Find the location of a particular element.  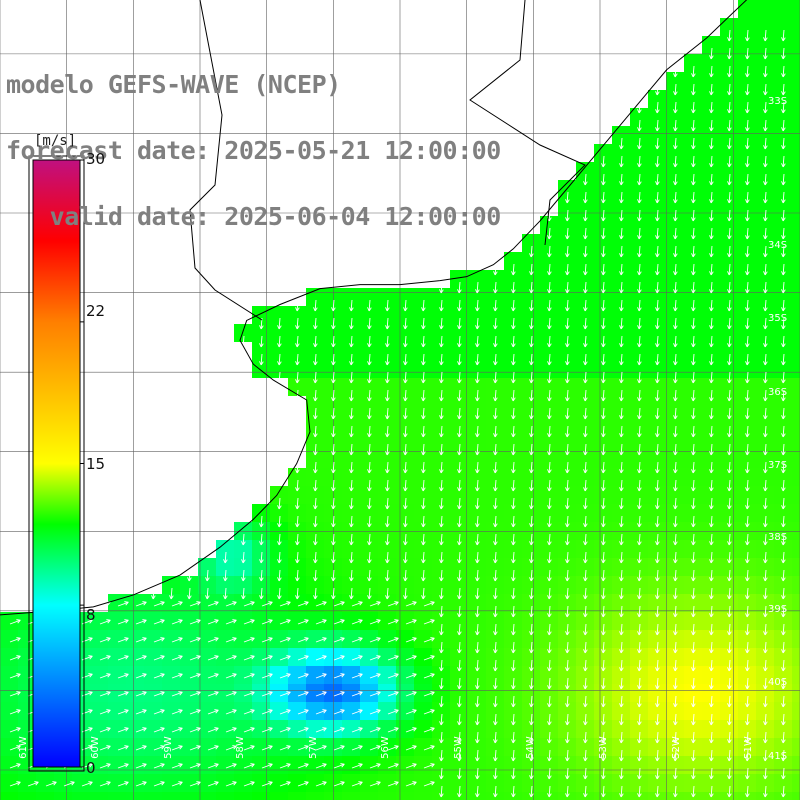

lat-label: 39S is located at coordinates (777, 609).